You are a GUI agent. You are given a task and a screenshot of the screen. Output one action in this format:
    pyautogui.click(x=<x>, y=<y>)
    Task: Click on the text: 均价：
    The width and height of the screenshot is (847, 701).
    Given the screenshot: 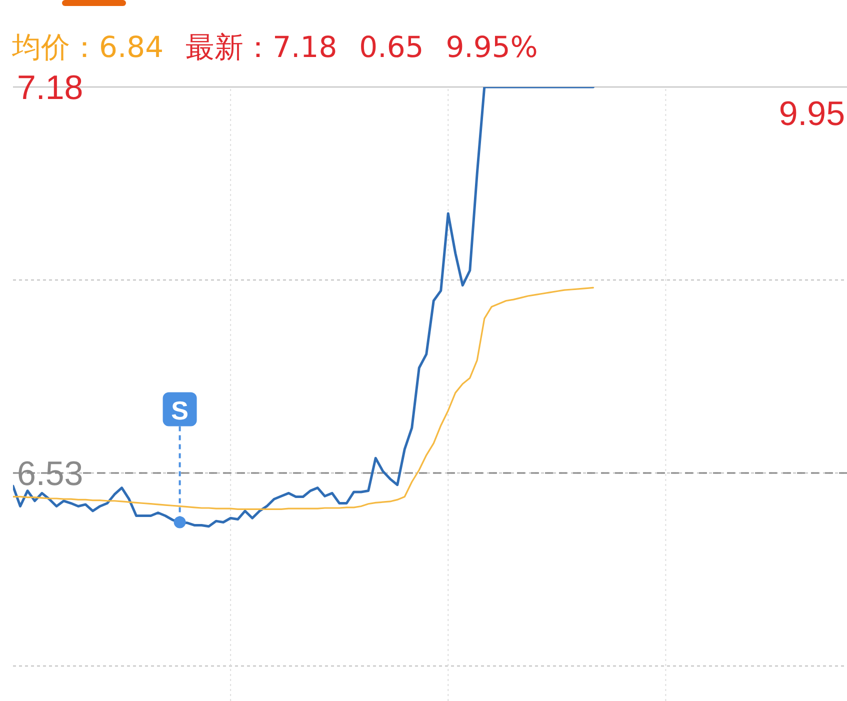 What is the action you would take?
    pyautogui.click(x=55, y=47)
    